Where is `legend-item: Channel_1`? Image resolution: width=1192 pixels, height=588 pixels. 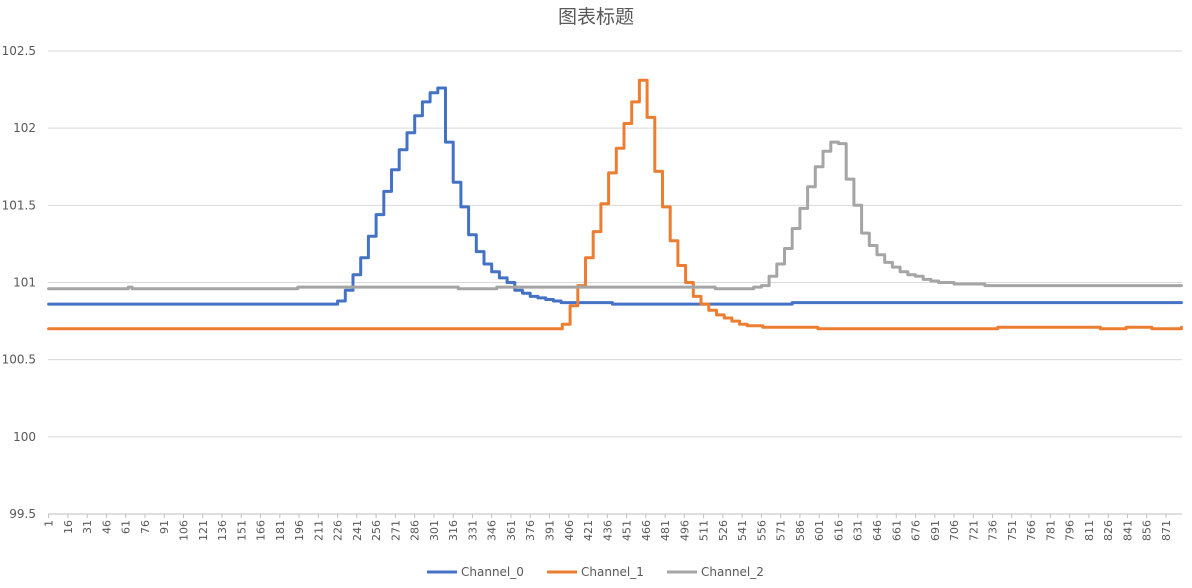 legend-item: Channel_1 is located at coordinates (595, 572).